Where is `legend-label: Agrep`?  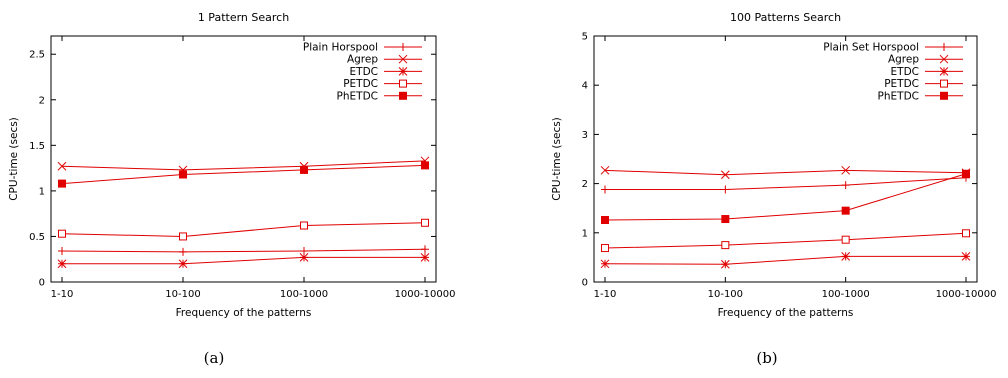 legend-label: Agrep is located at coordinates (903, 60).